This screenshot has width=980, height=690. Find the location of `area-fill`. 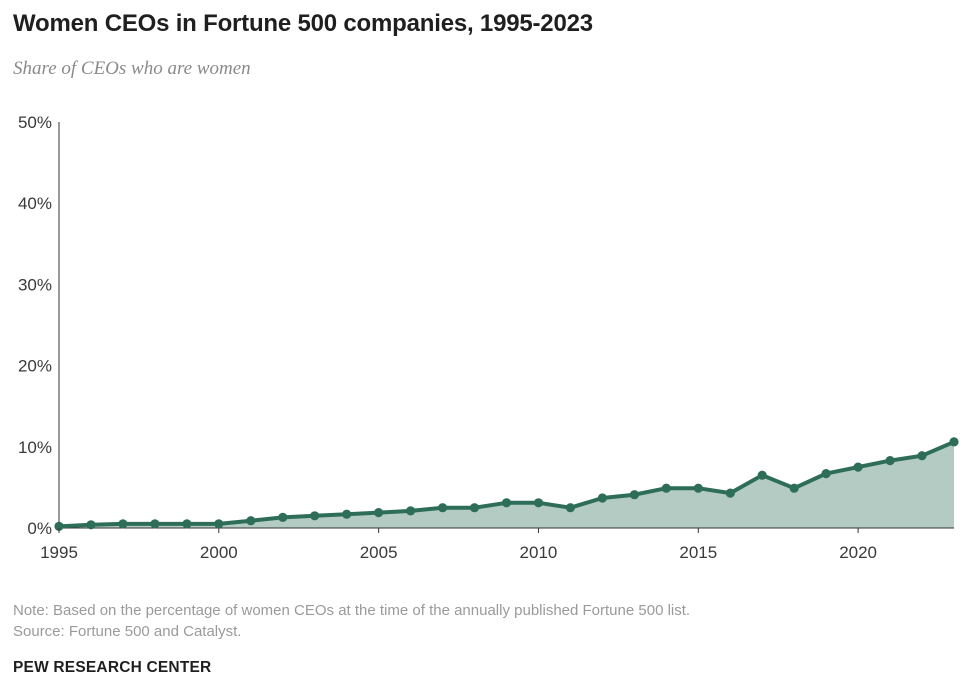

area-fill is located at coordinates (506, 484).